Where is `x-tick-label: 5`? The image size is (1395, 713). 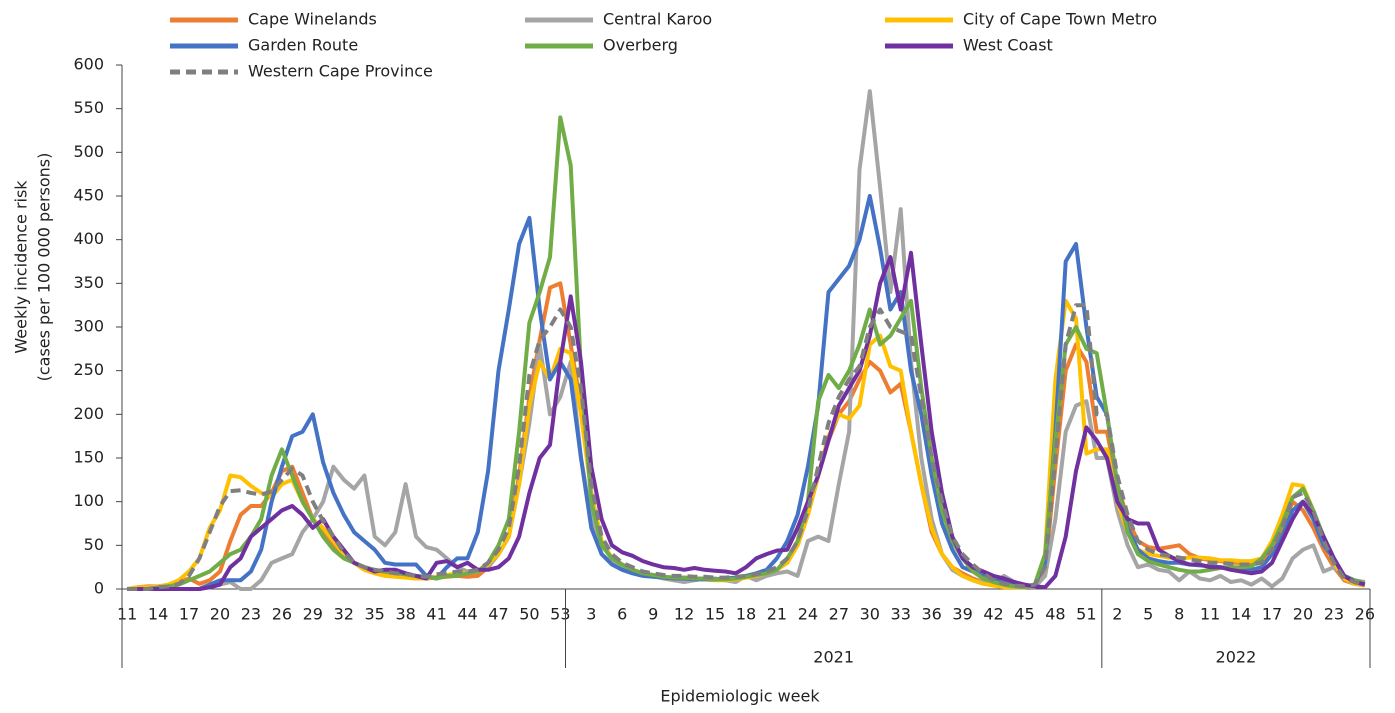 x-tick-label: 5 is located at coordinates (1148, 614).